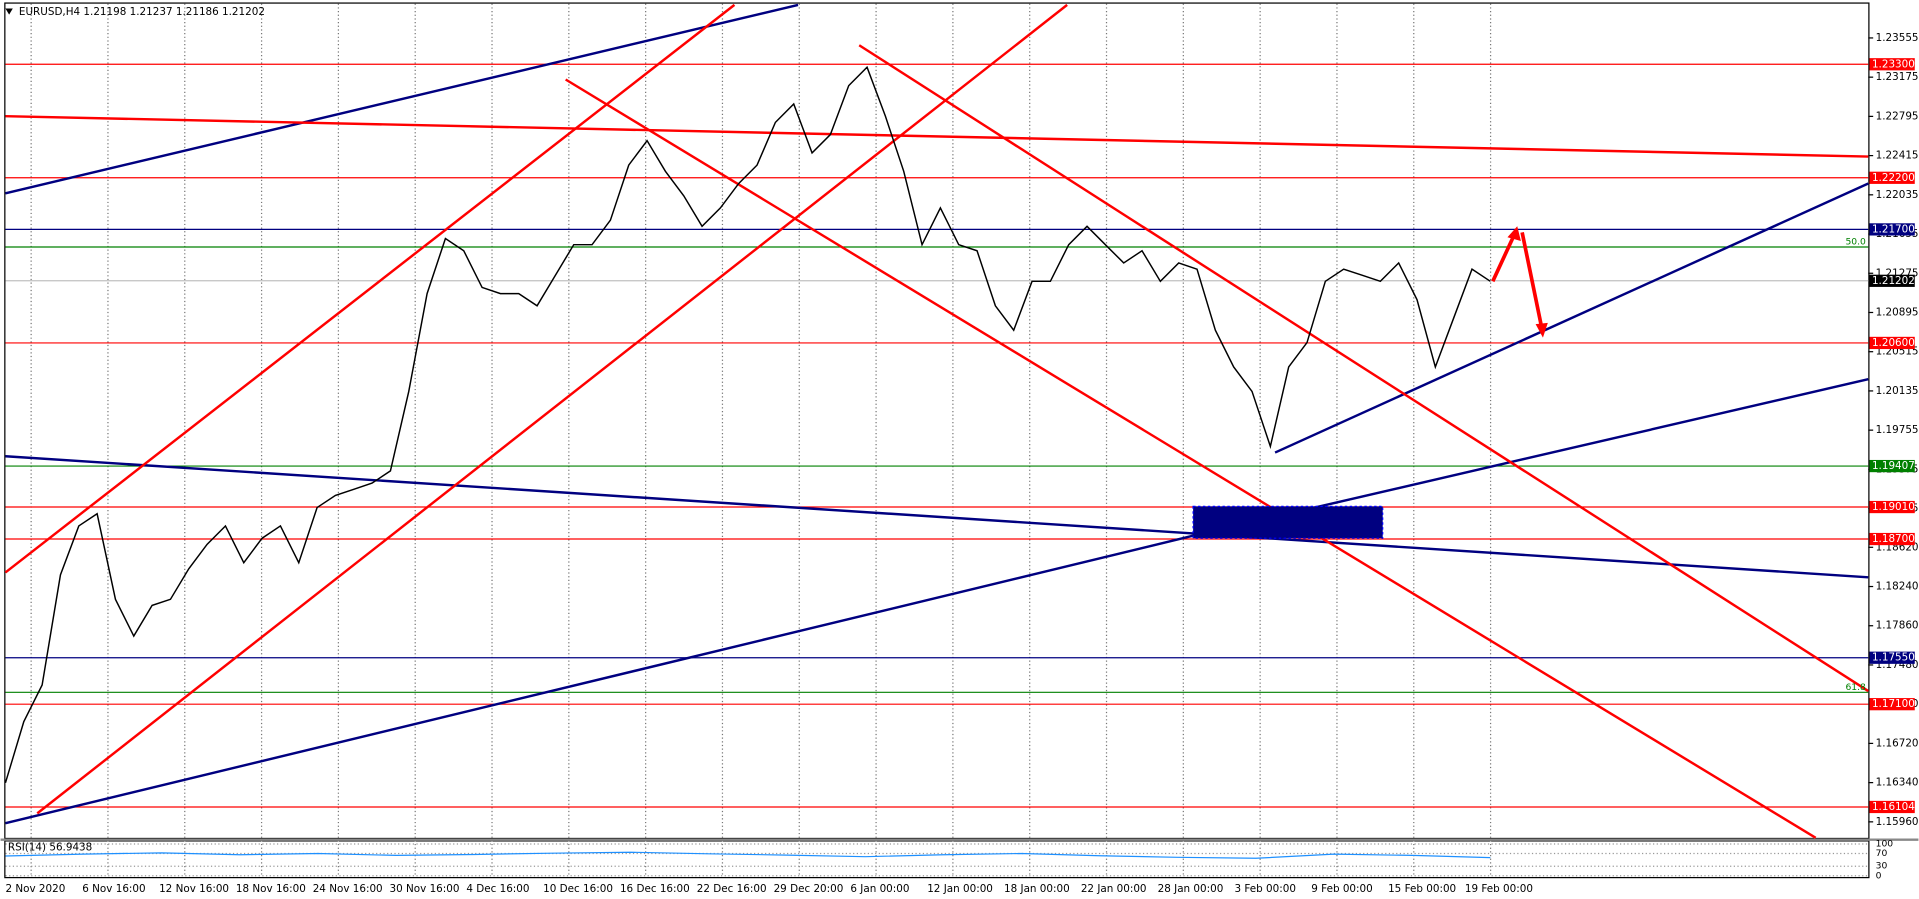 Image resolution: width=1919 pixels, height=899 pixels. What do you see at coordinates (35, 889) in the screenshot?
I see `x-tick-label: 2 Nov 2020` at bounding box center [35, 889].